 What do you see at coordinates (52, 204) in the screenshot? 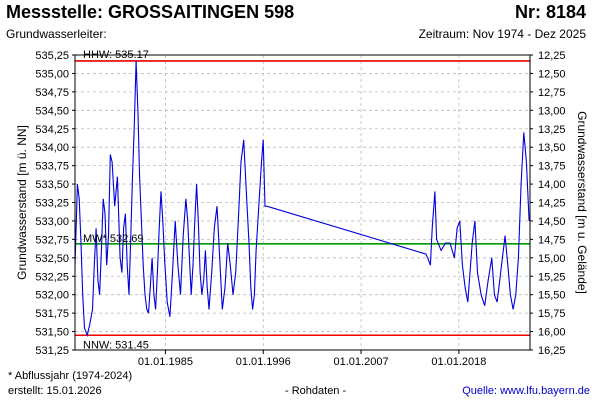
I see `y-tick-label: 533,25` at bounding box center [52, 204].